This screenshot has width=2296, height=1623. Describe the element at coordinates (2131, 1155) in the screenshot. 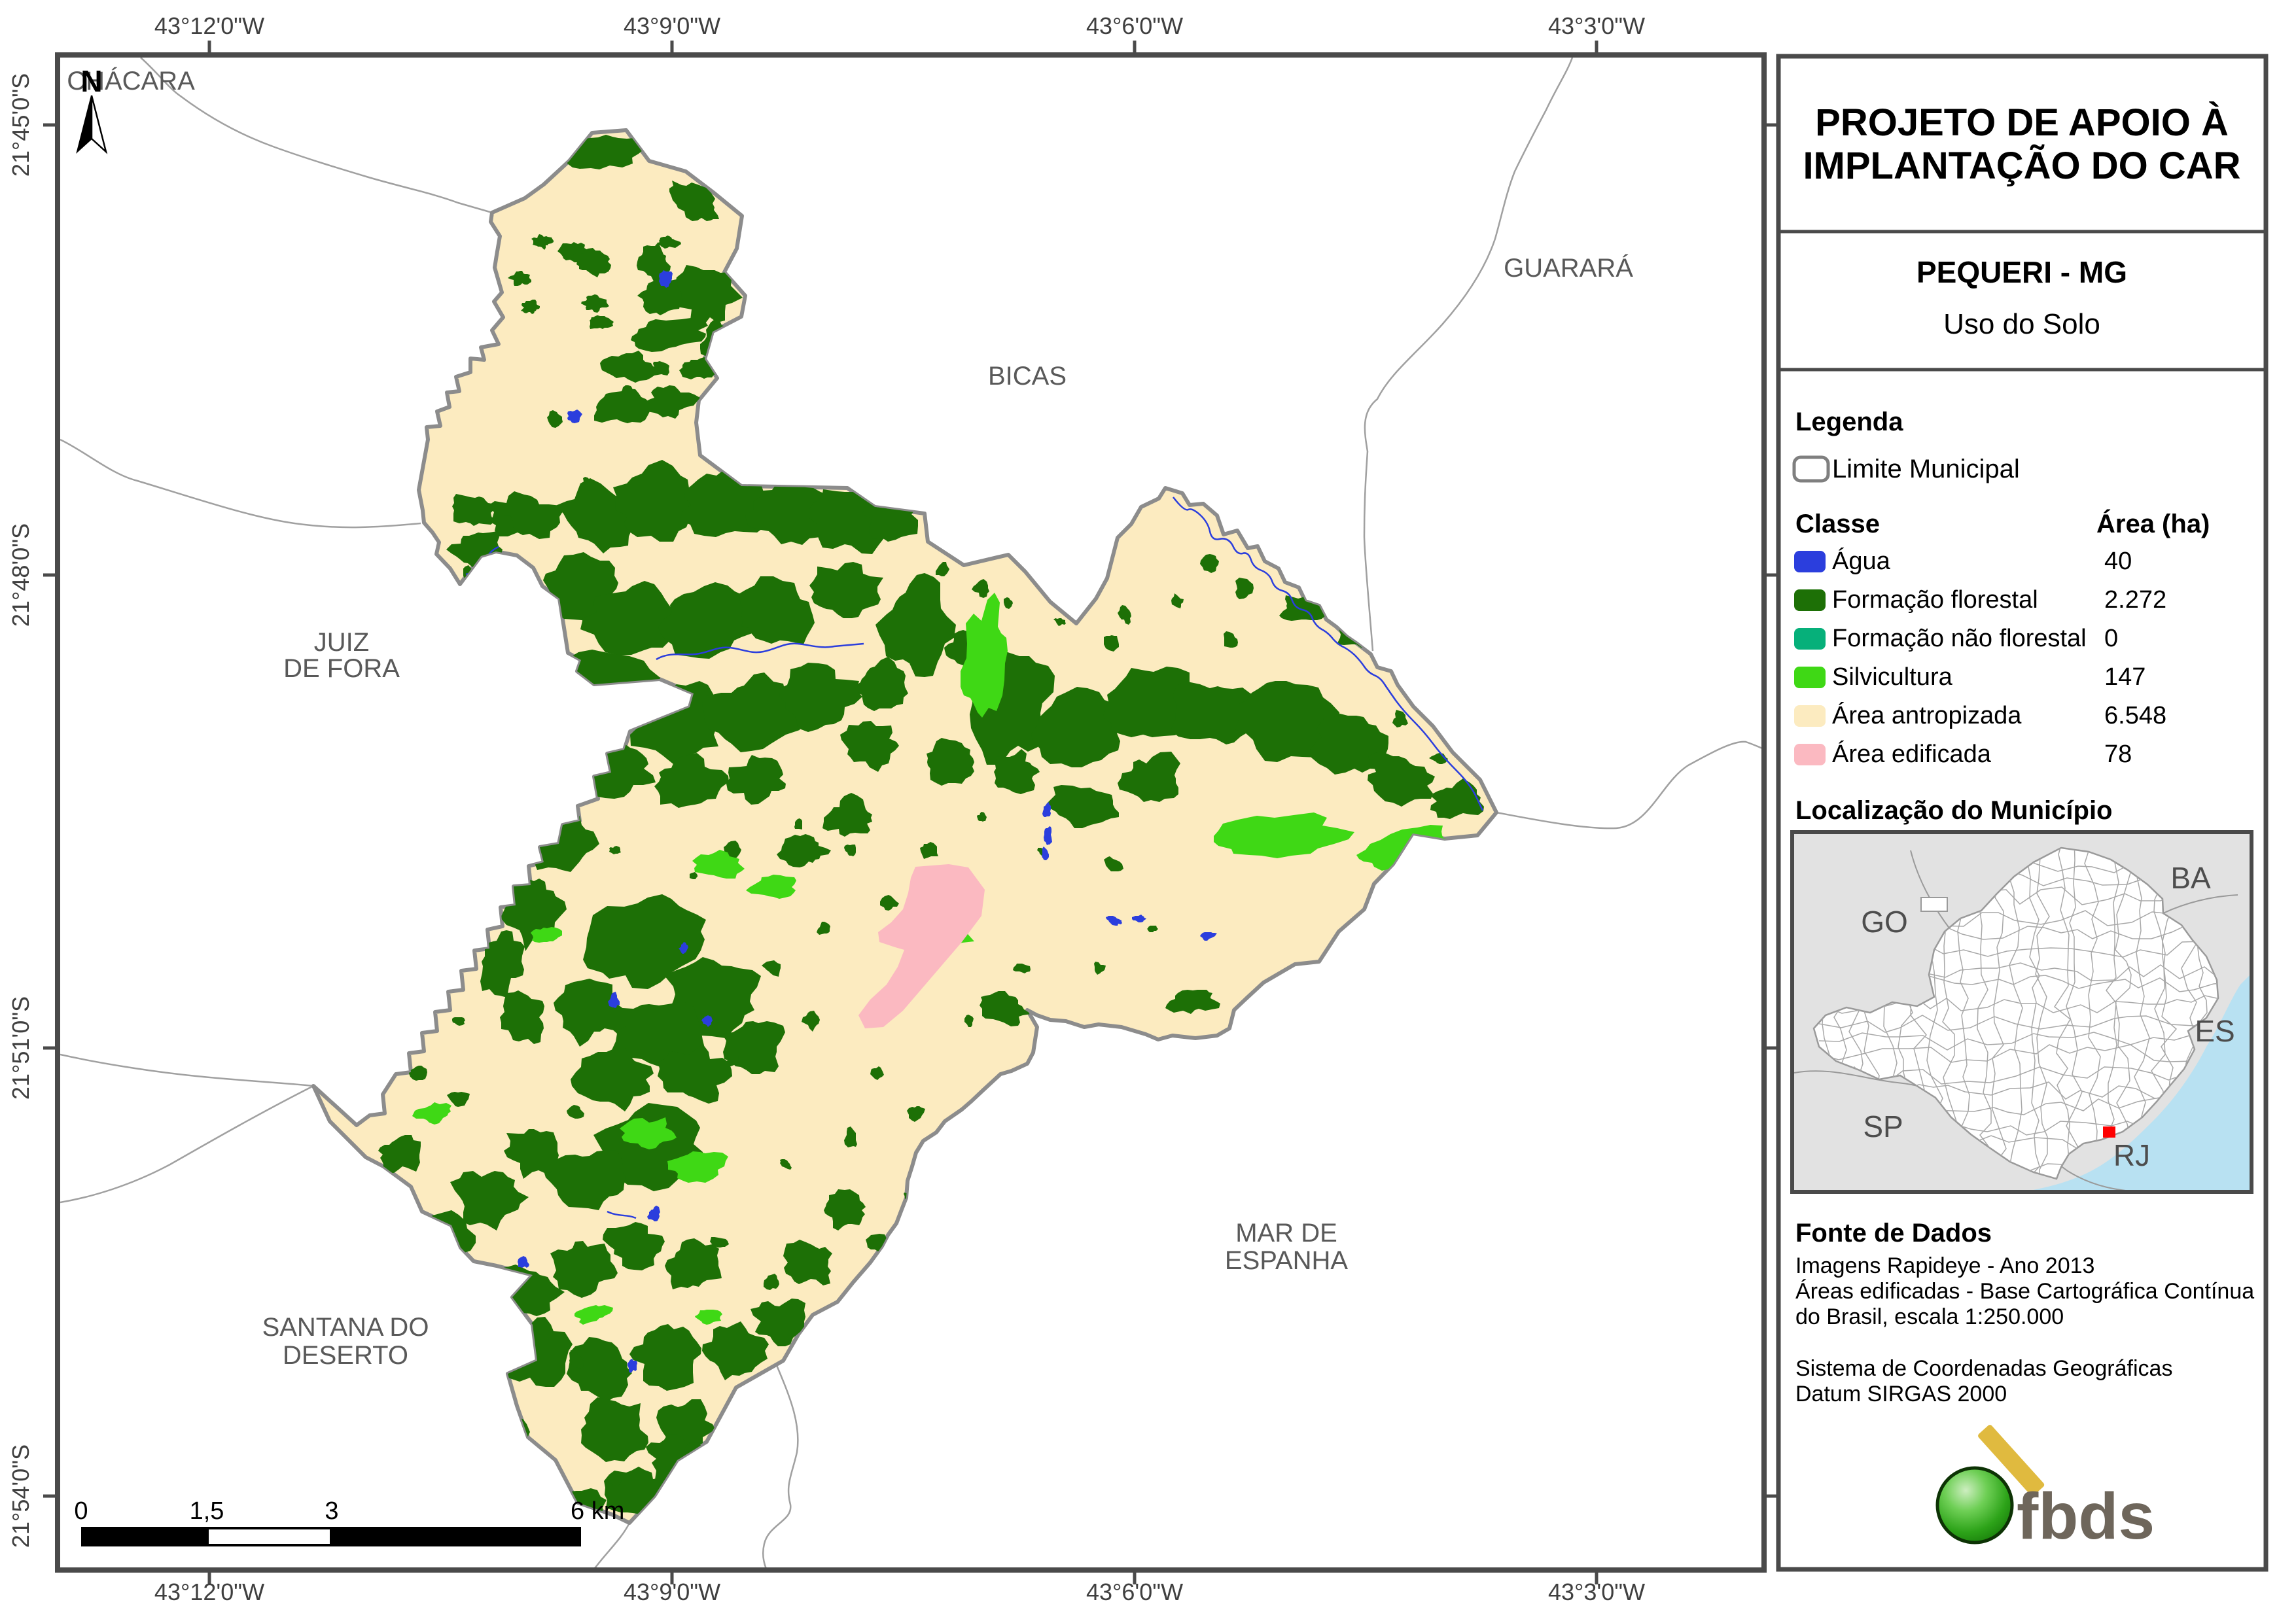

I see `svg-text: RJ` at that location.